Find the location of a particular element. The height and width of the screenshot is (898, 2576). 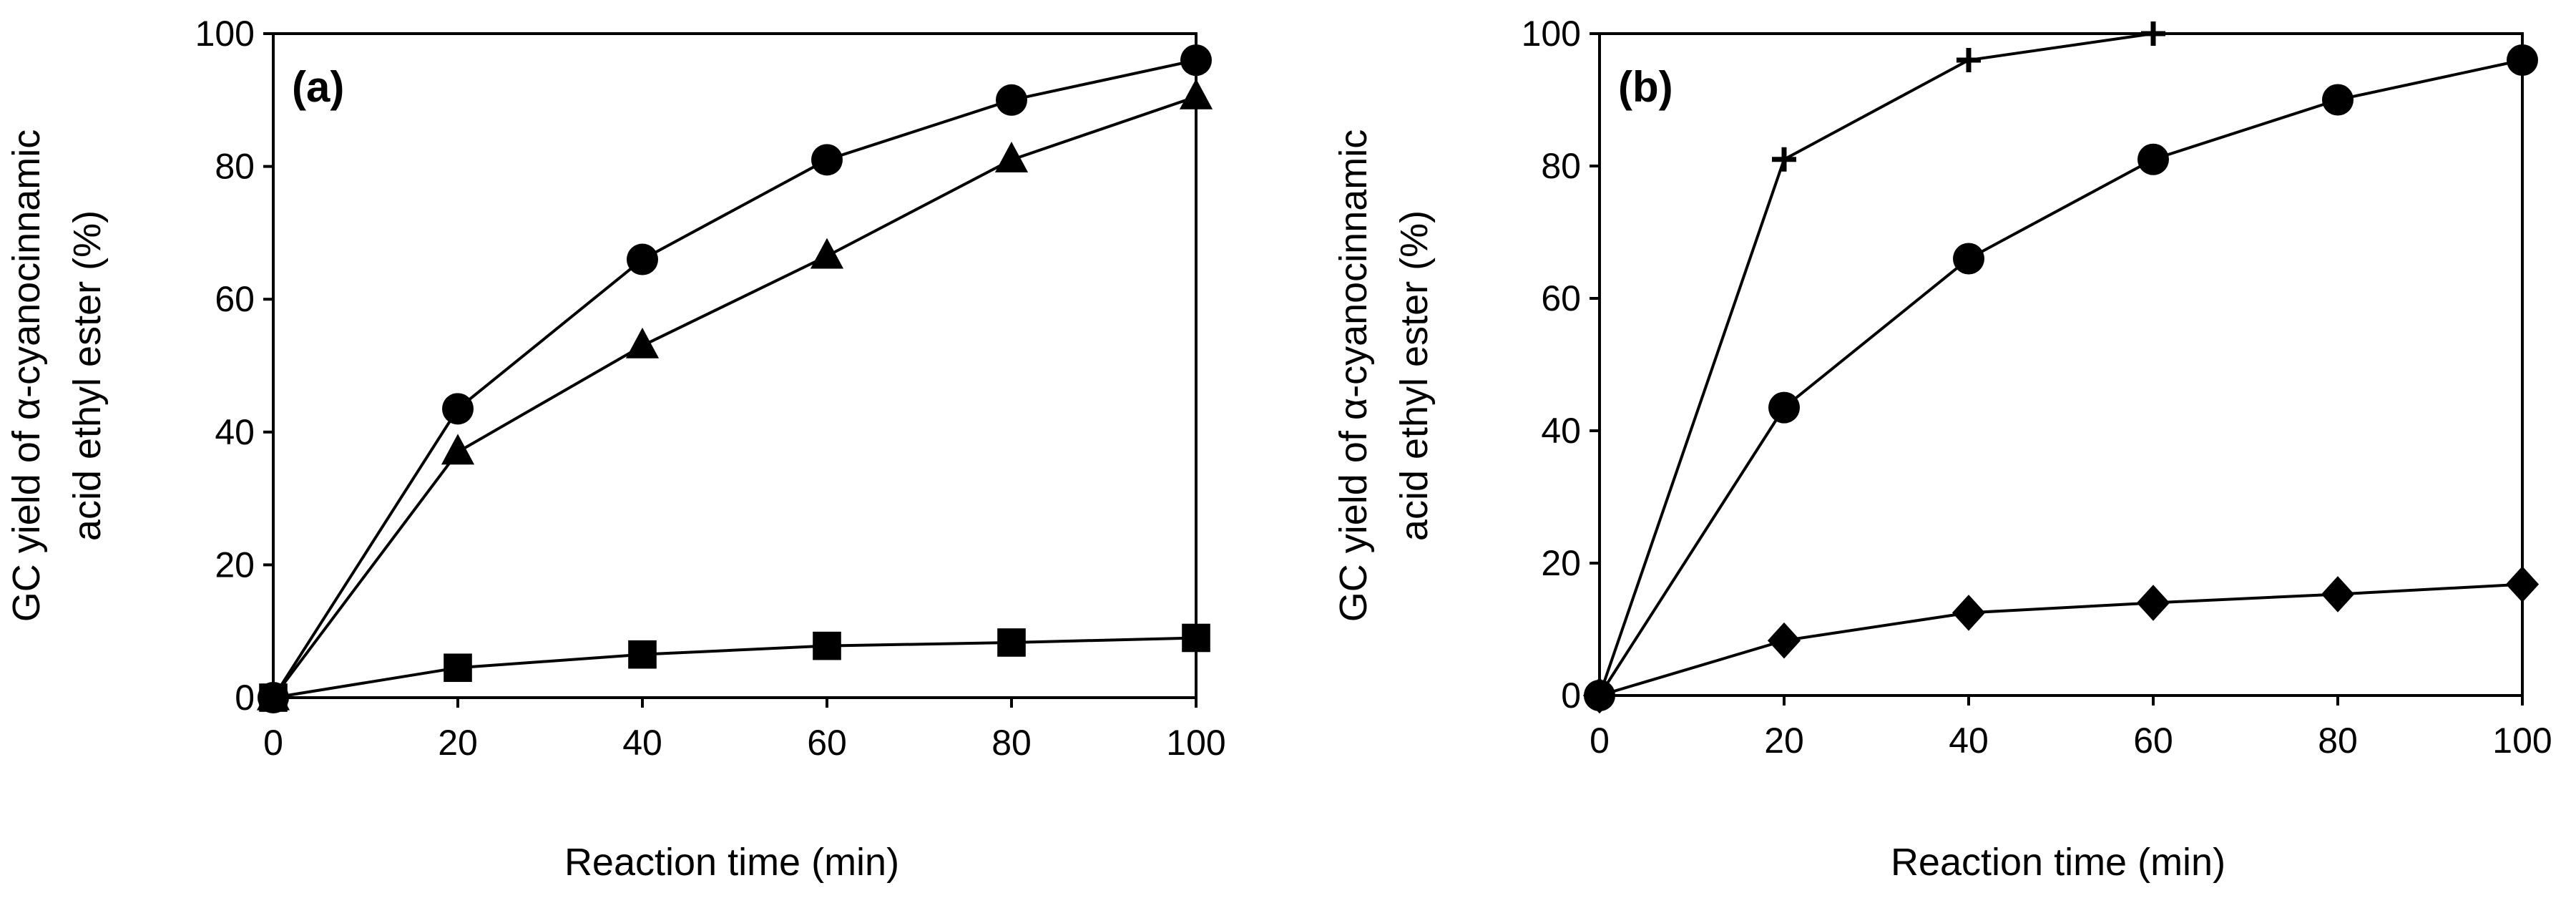

panel-label: (a) is located at coordinates (318, 87).